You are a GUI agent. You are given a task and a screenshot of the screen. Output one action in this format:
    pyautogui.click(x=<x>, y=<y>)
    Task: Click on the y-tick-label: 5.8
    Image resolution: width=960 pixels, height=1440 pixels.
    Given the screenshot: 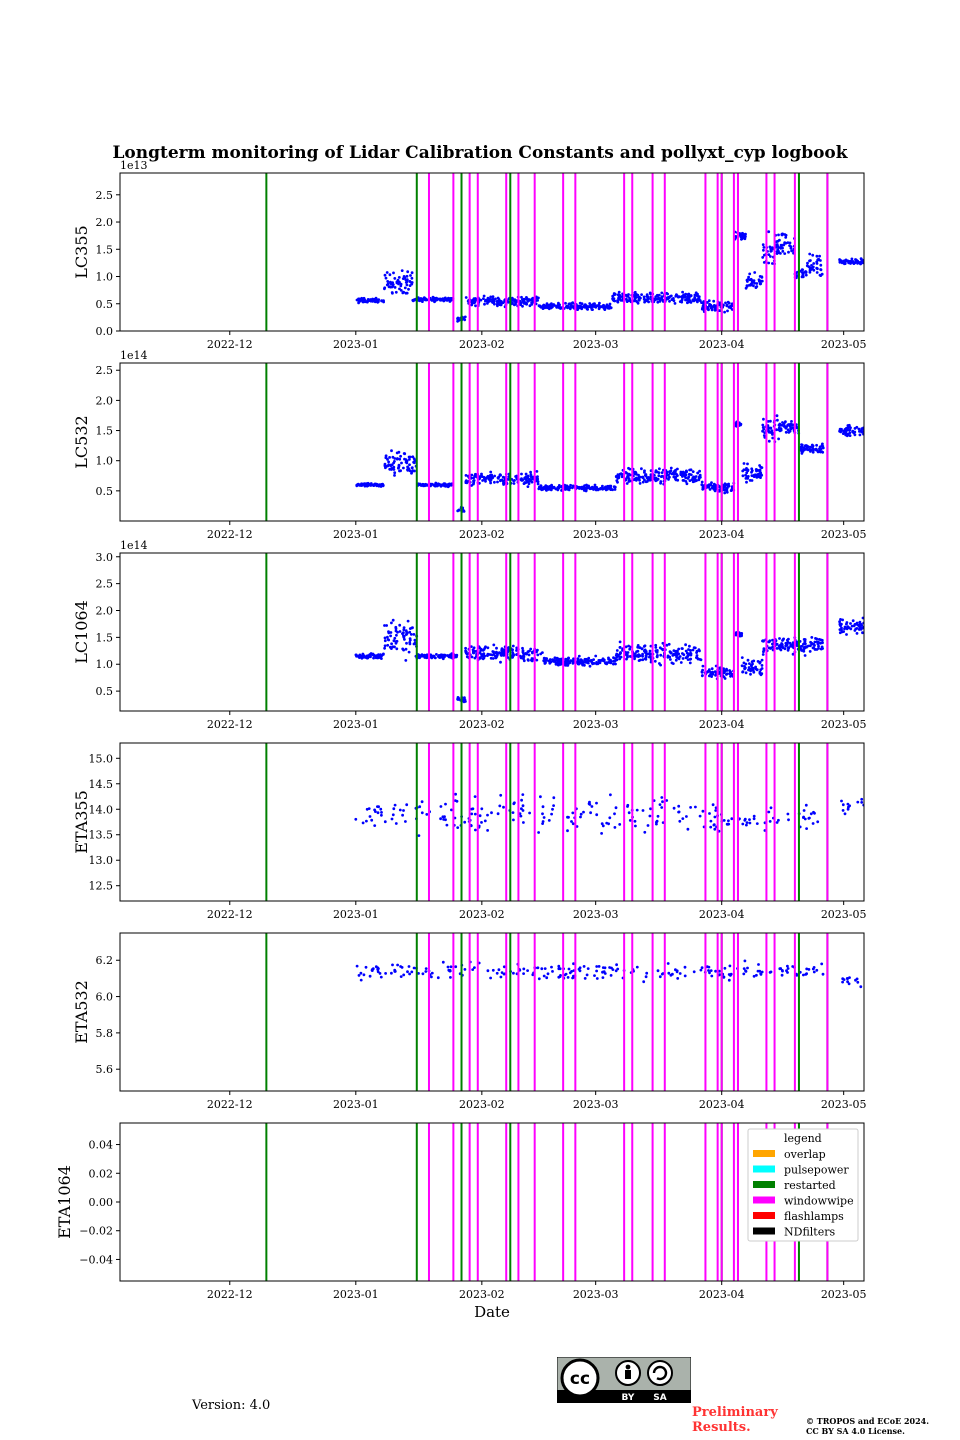 What is the action you would take?
    pyautogui.click(x=105, y=1033)
    